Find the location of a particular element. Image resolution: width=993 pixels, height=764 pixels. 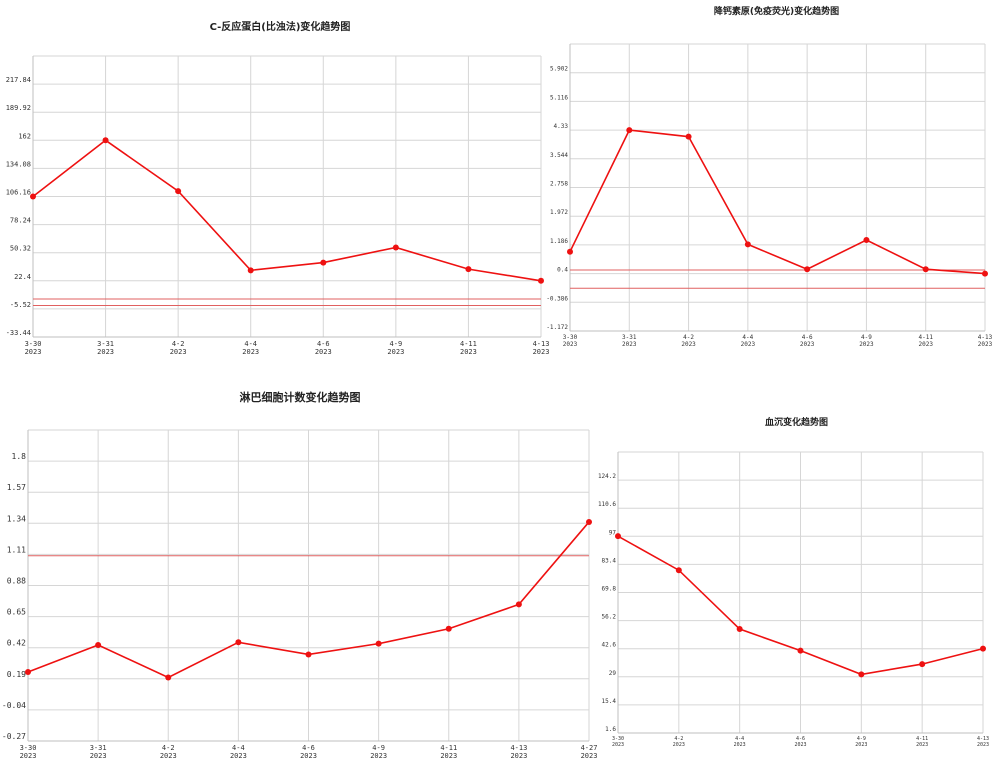

y-tick-label: -0.04 is located at coordinates (14, 705).